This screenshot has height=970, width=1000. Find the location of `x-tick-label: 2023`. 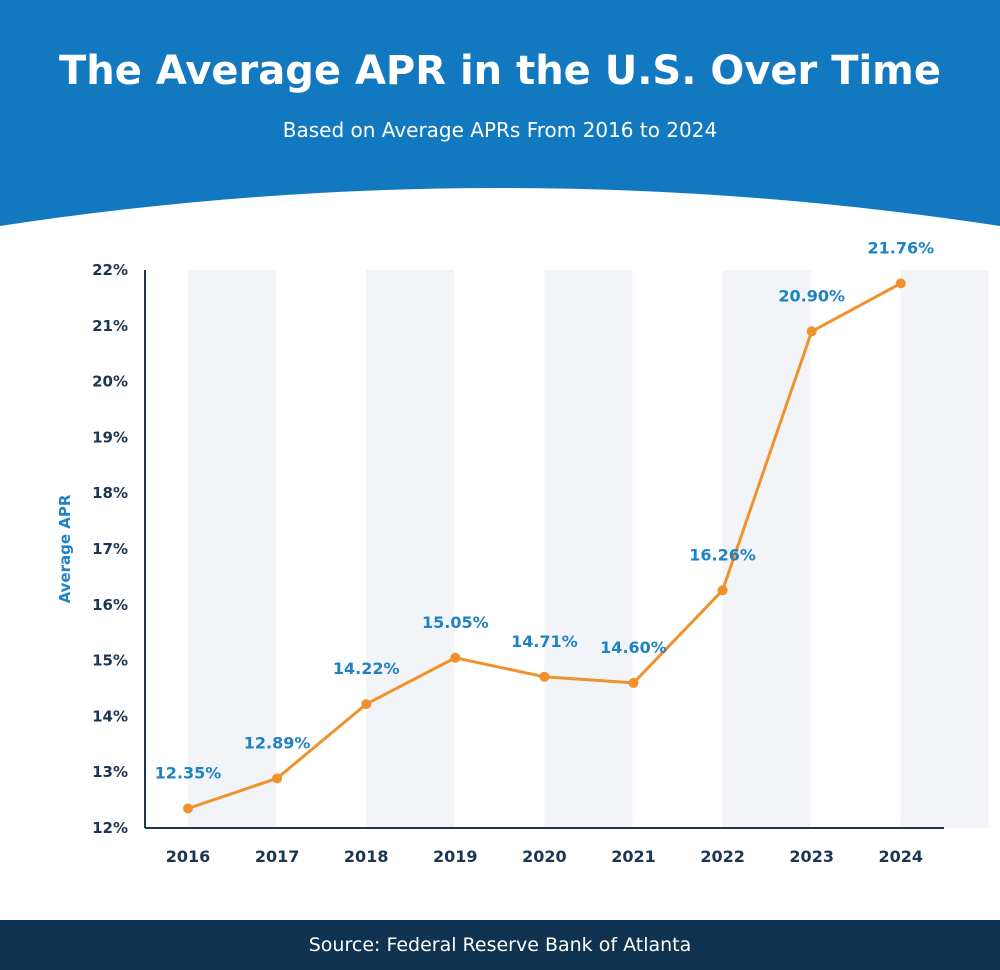

x-tick-label: 2023 is located at coordinates (811, 856).